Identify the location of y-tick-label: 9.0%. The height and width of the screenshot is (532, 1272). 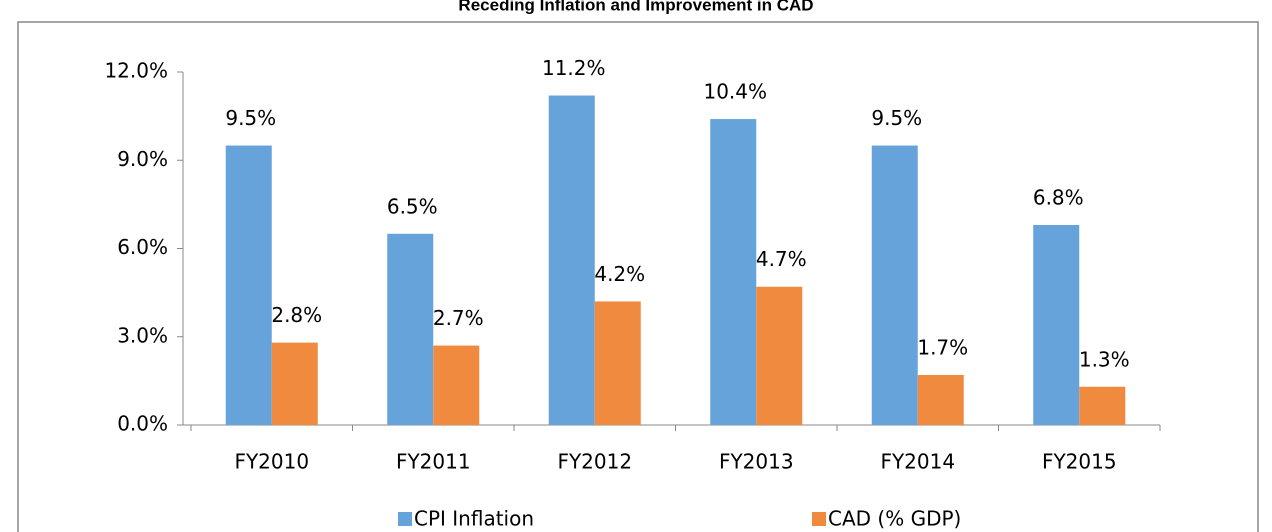
(142, 159).